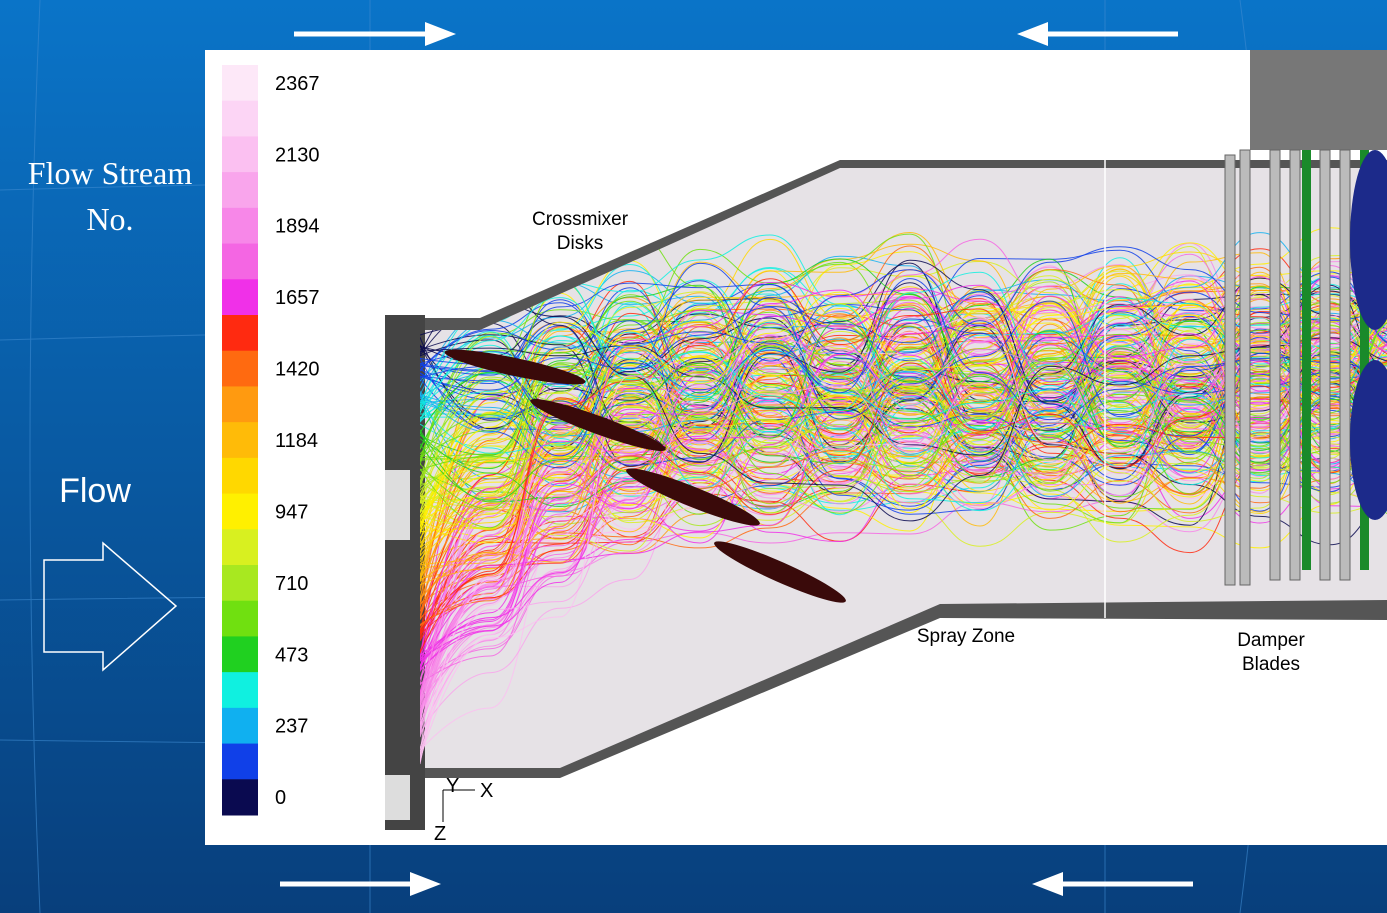 Image resolution: width=1387 pixels, height=913 pixels. What do you see at coordinates (440, 834) in the screenshot?
I see `axis-label: Z` at bounding box center [440, 834].